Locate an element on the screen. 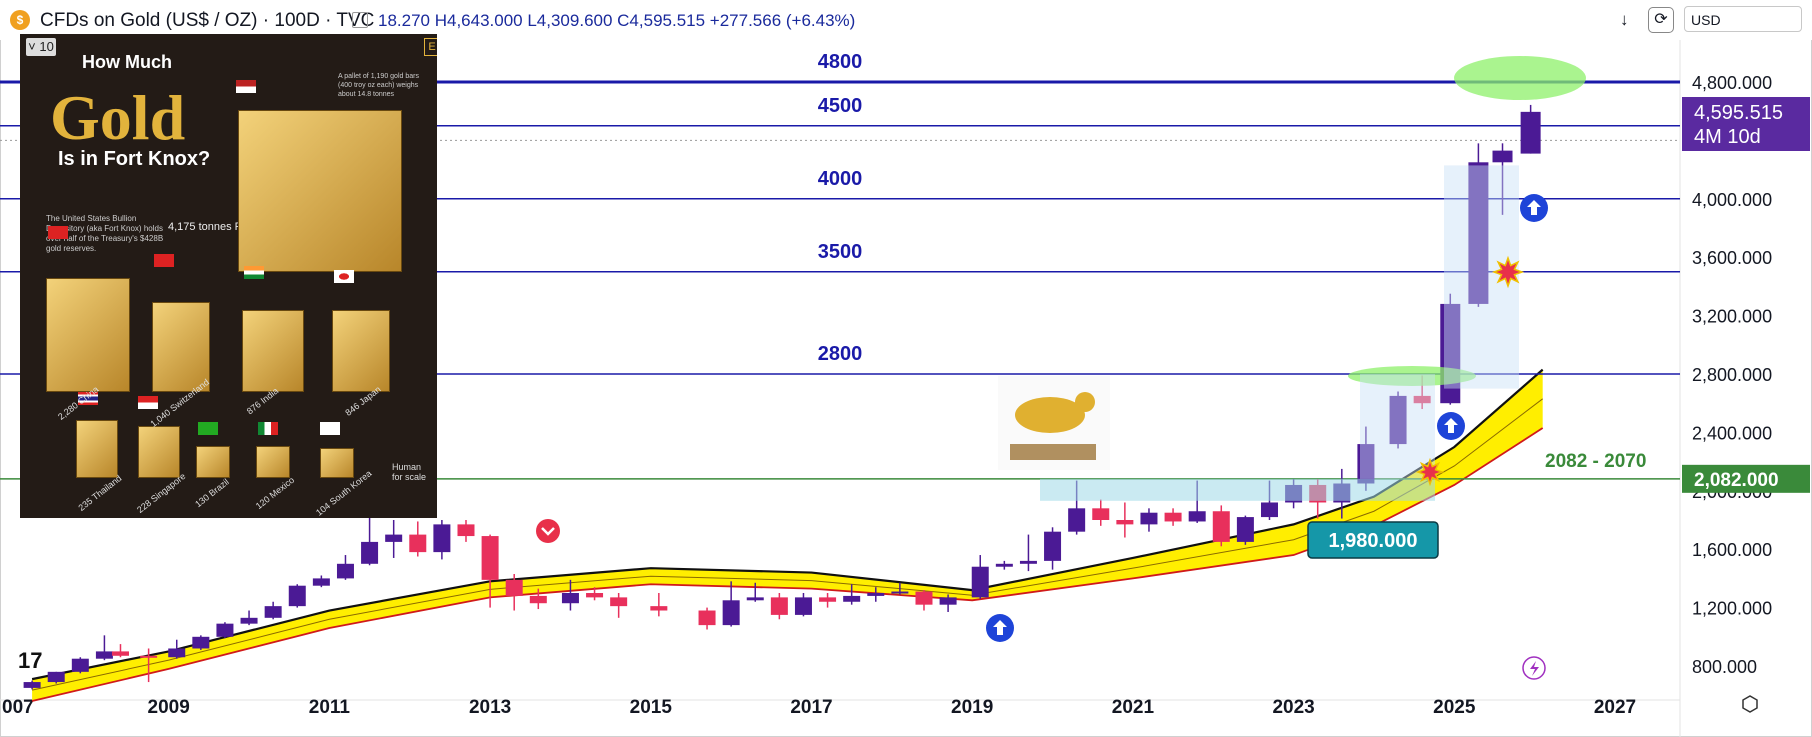  y-tick-label: 2,400.000 is located at coordinates (1732, 433).